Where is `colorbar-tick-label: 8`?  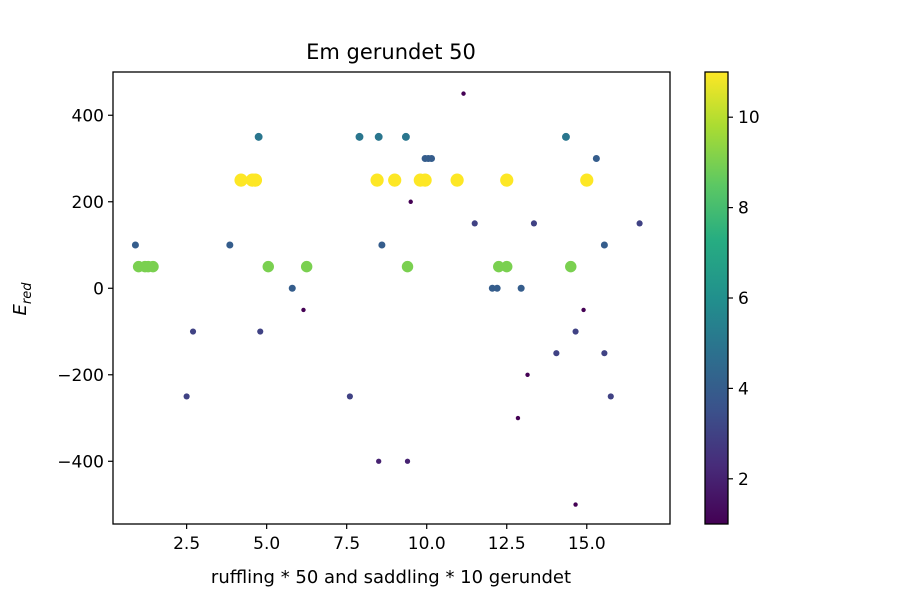
colorbar-tick-label: 8 is located at coordinates (743, 209).